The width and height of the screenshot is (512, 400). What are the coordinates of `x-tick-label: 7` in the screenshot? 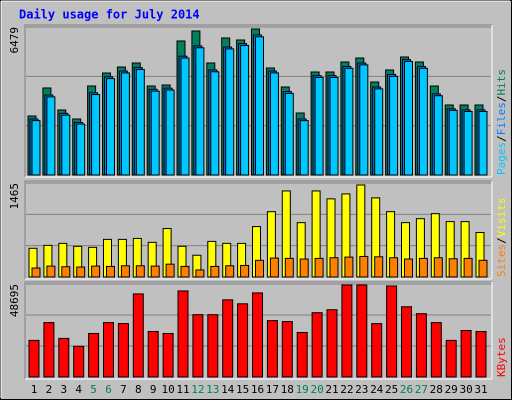 It's located at (123, 389).